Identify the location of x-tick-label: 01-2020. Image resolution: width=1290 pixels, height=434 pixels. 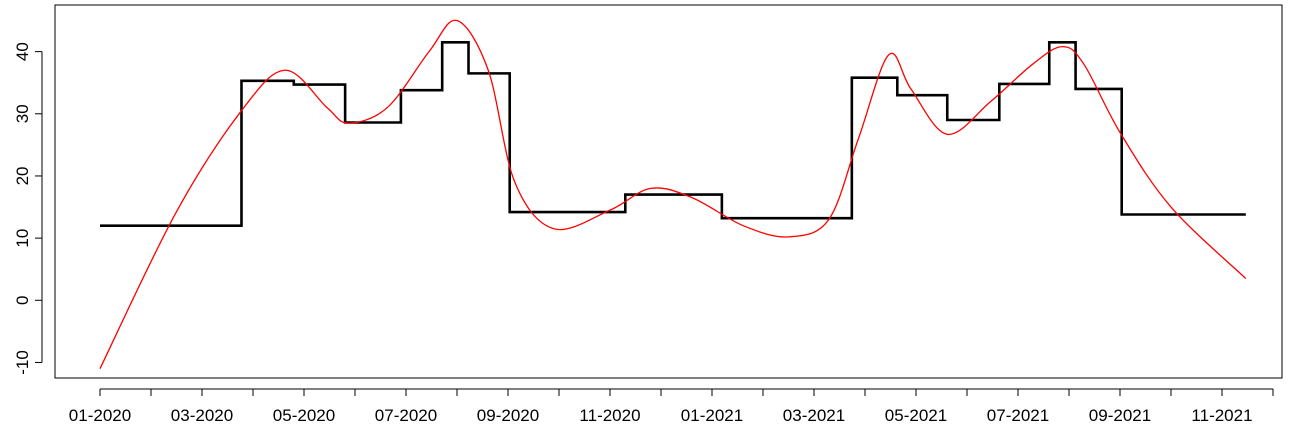
(100, 415).